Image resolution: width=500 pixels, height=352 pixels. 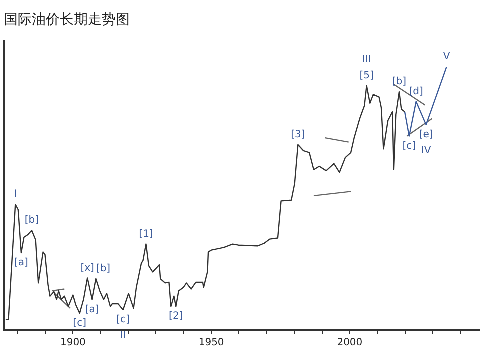 I want to click on x-tick-label: 1900, so click(x=73, y=343).